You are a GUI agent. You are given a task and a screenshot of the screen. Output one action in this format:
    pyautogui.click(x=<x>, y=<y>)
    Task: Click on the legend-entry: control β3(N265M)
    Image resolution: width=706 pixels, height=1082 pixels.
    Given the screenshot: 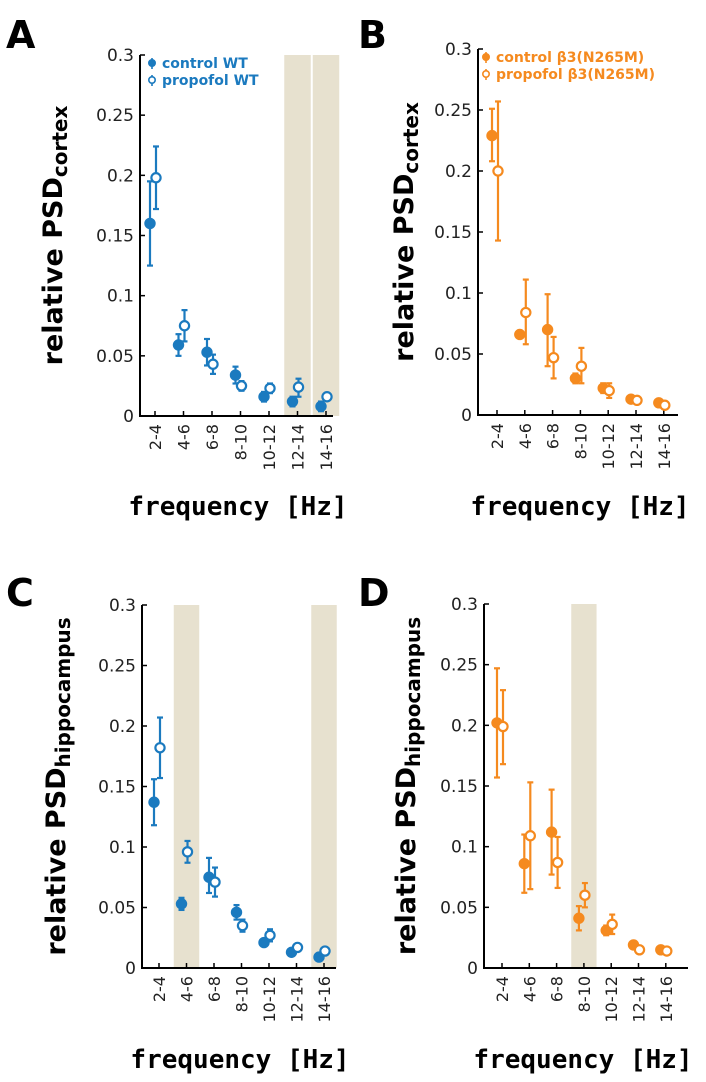 What is the action you would take?
    pyautogui.click(x=570, y=58)
    